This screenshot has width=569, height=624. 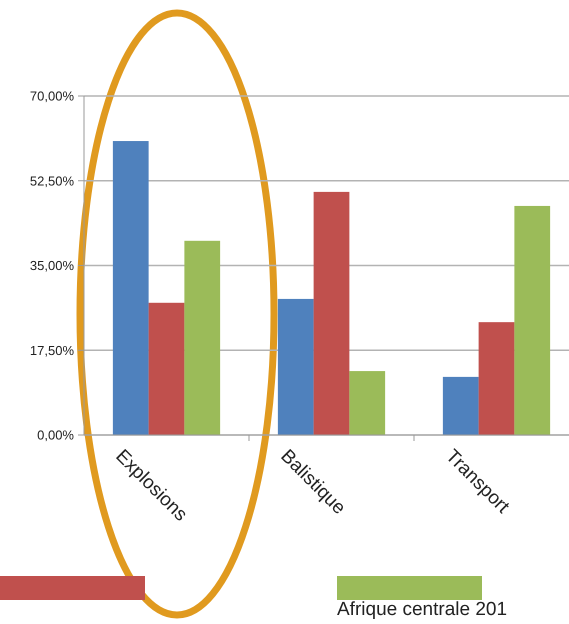 I want to click on y-tick-label: 0,00%, so click(x=55, y=435).